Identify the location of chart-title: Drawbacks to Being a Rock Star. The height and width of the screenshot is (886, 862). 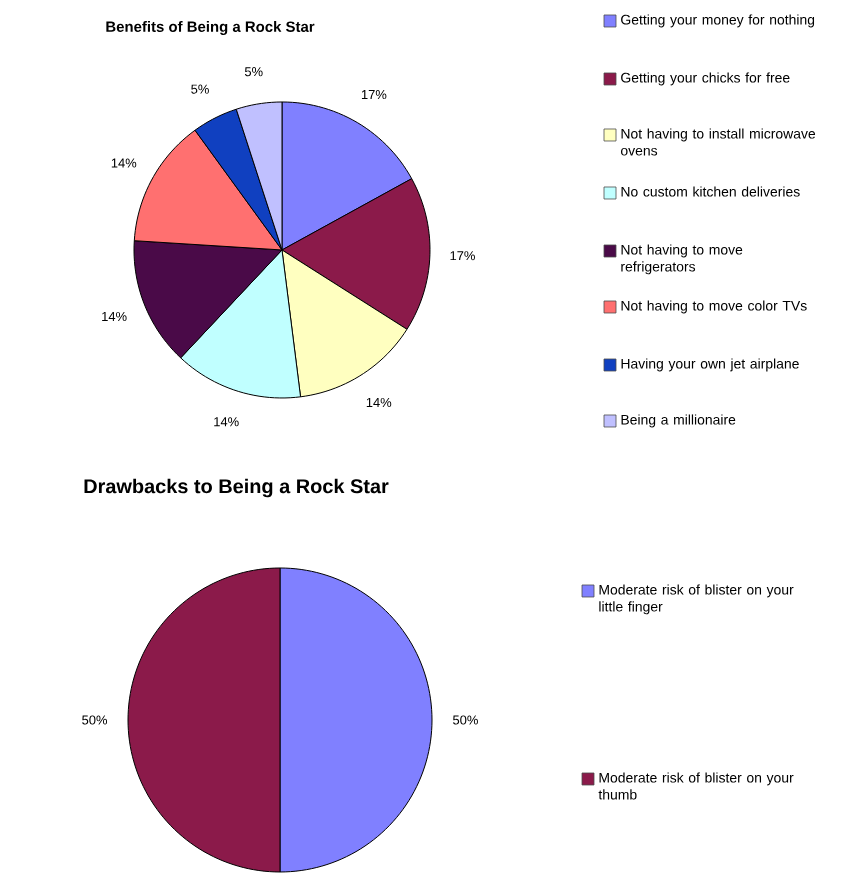
(236, 488).